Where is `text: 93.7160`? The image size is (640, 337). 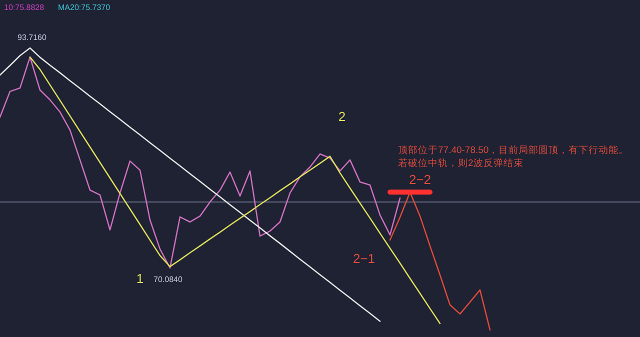
text: 93.7160 is located at coordinates (33, 37).